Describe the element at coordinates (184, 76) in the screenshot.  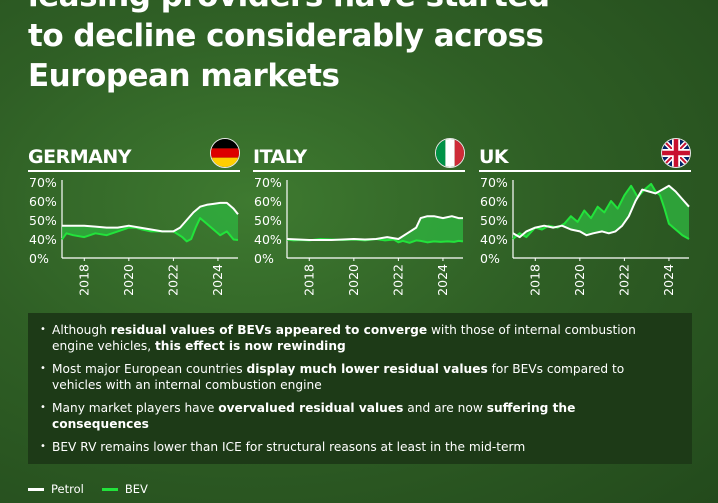
I see `headline-line-3: European markets` at that location.